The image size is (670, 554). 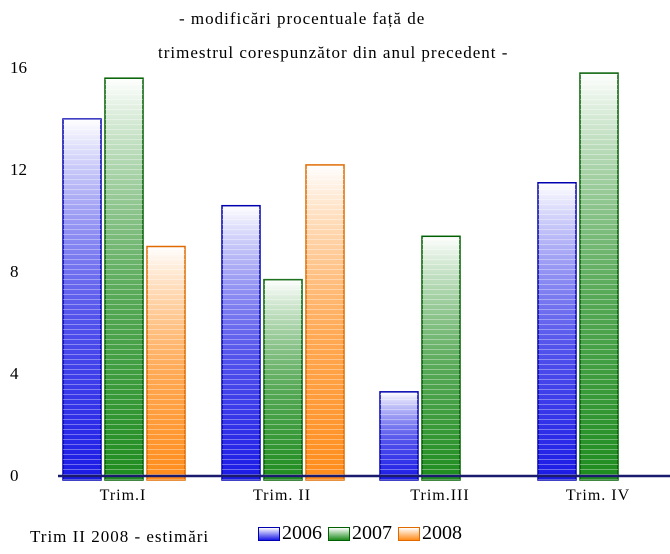 I want to click on legend-item-2007: 2007, so click(x=360, y=533).